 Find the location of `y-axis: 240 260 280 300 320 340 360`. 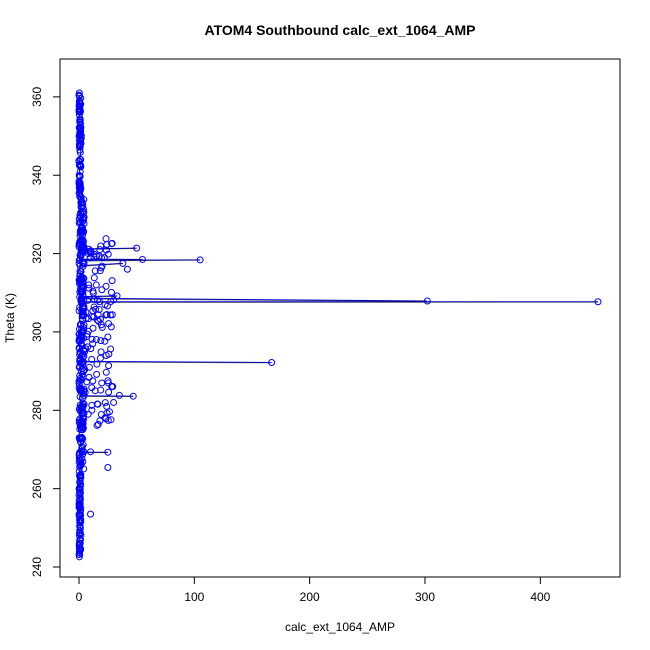

y-axis: 240 260 280 300 320 340 360 is located at coordinates (45, 332).